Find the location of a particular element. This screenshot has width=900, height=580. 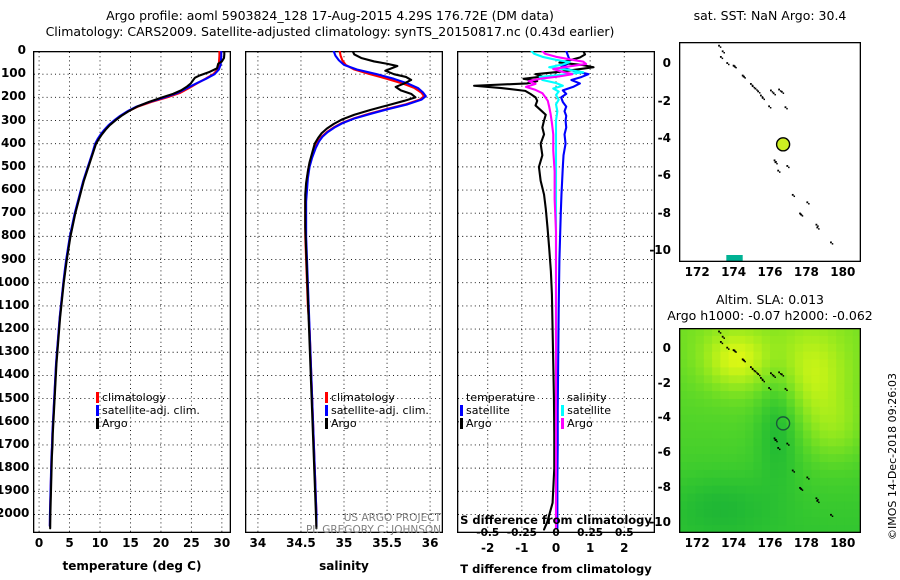

legend-item-sal-satellite: satellite is located at coordinates (586, 410).